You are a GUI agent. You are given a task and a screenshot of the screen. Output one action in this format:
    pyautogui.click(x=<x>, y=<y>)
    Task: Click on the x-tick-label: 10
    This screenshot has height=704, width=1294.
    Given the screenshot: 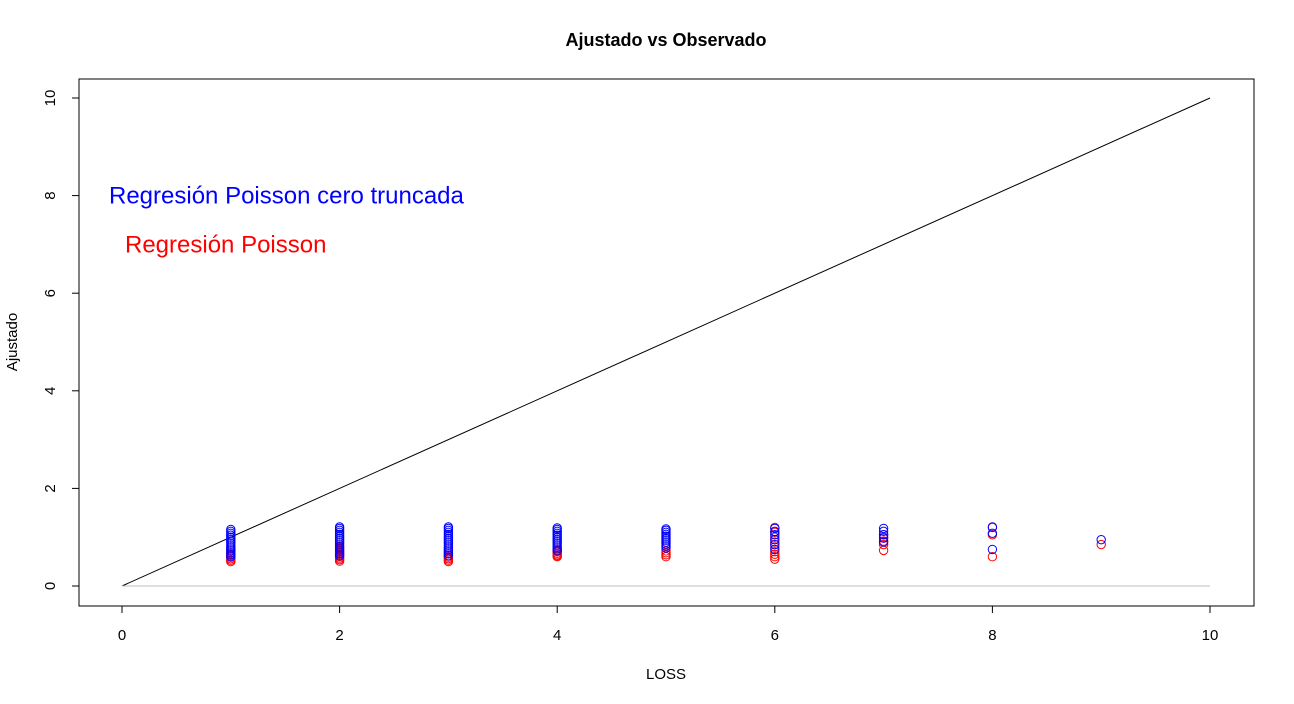 What is the action you would take?
    pyautogui.click(x=1210, y=635)
    